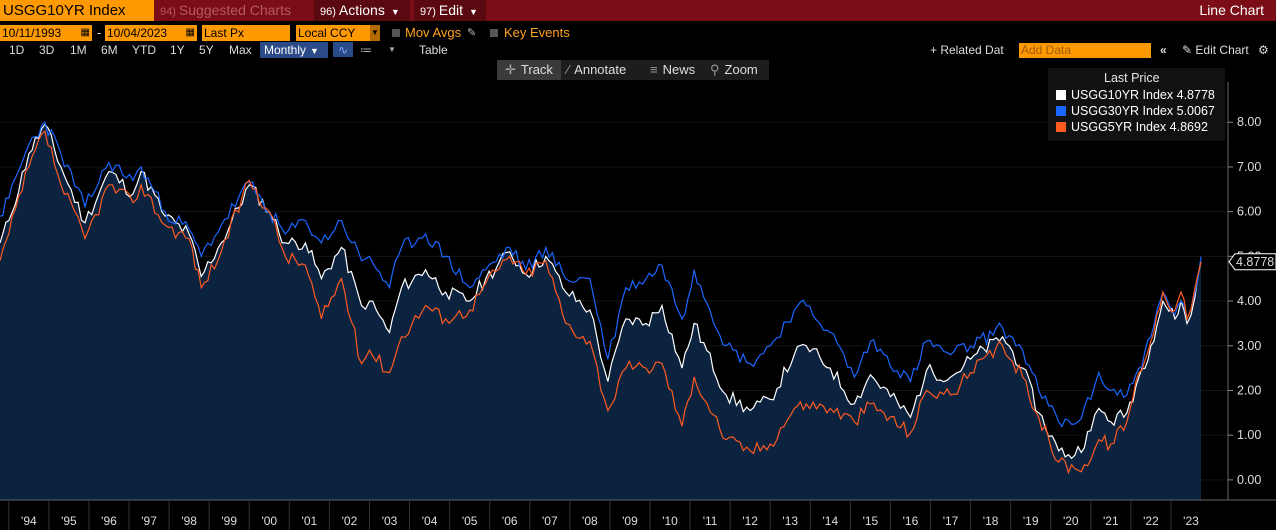 The image size is (1276, 530). I want to click on x-tick-label: '14, so click(831, 521).